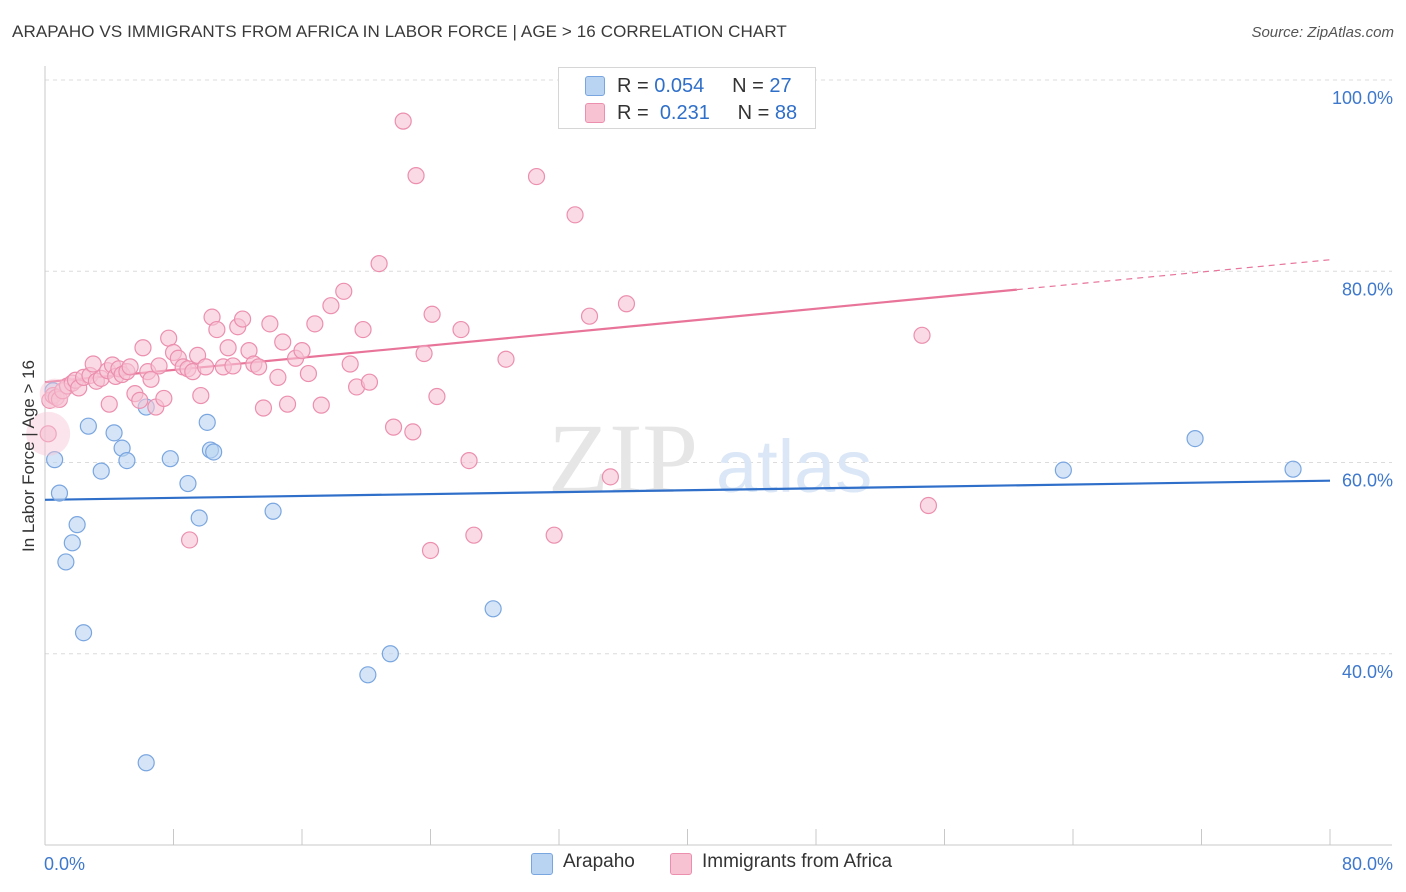 This screenshot has height=892, width=1406. Describe the element at coordinates (1362, 98) in the screenshot. I see `y-tick-label: 100.0%` at that location.